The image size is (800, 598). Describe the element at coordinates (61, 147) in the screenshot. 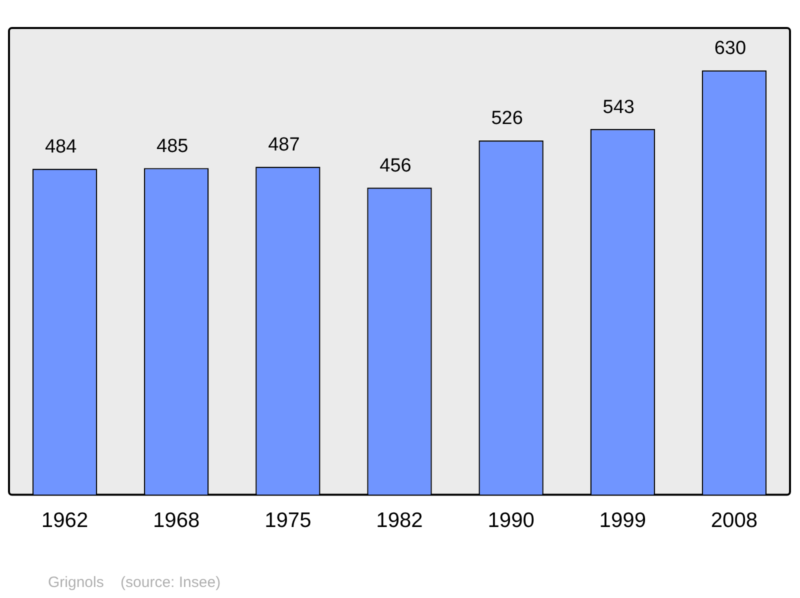

I see `data-label: 484` at that location.